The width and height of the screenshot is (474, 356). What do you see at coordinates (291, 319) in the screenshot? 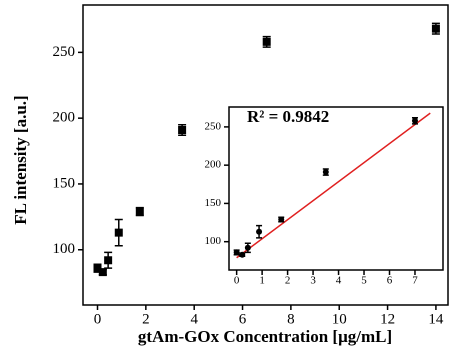
I see `x-tick-label: 8` at bounding box center [291, 319].